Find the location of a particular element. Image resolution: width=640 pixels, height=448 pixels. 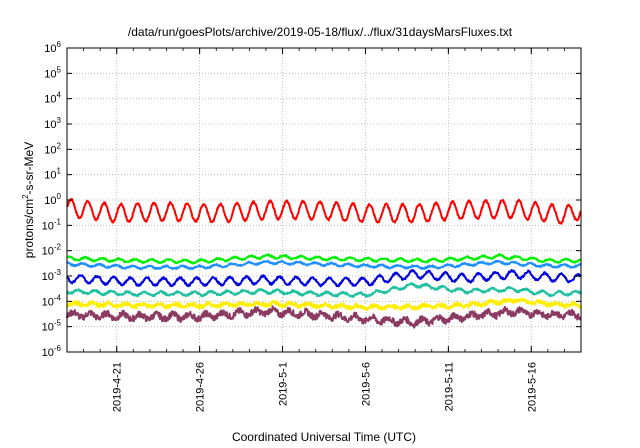

y-label-post: -s-sr-MeV is located at coordinates (29, 168).